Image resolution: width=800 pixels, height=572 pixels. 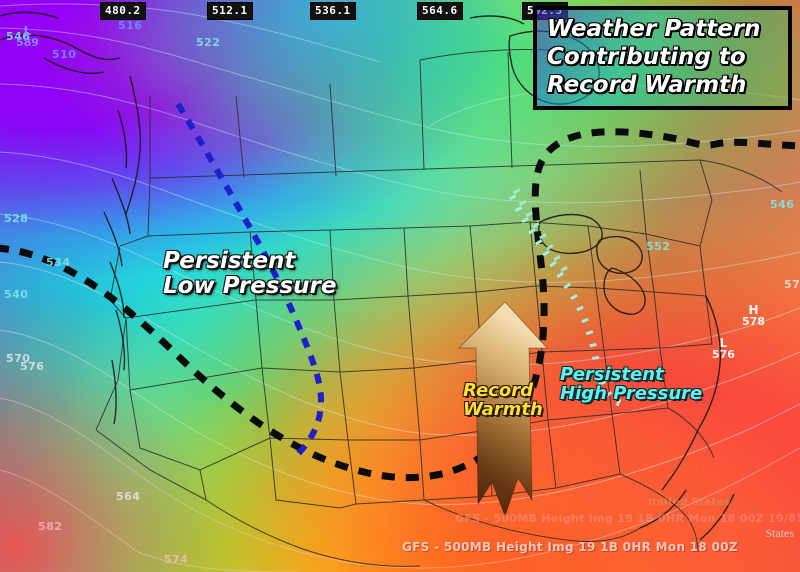 I want to click on annotation-high-line1: Persistent, so click(x=612, y=374).